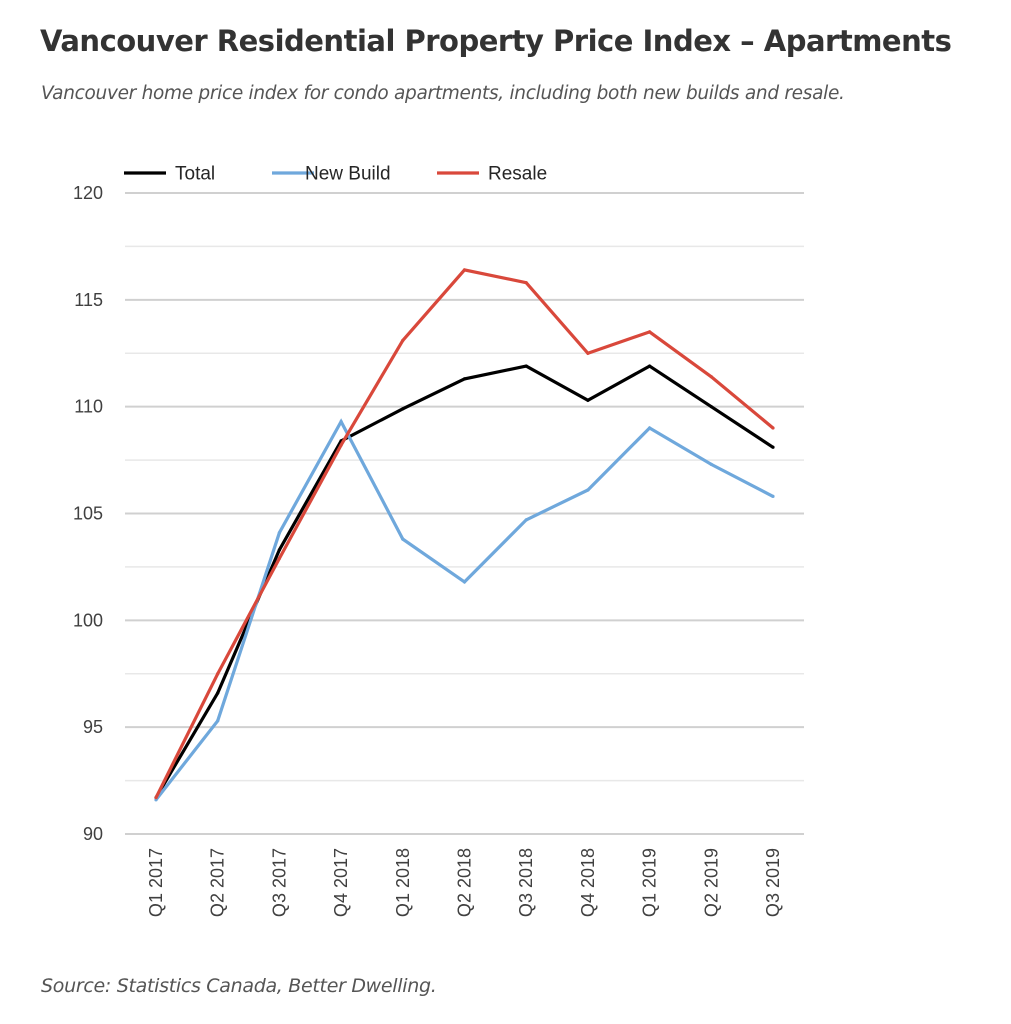  I want to click on x-tick-label: Q1 2017, so click(156, 882).